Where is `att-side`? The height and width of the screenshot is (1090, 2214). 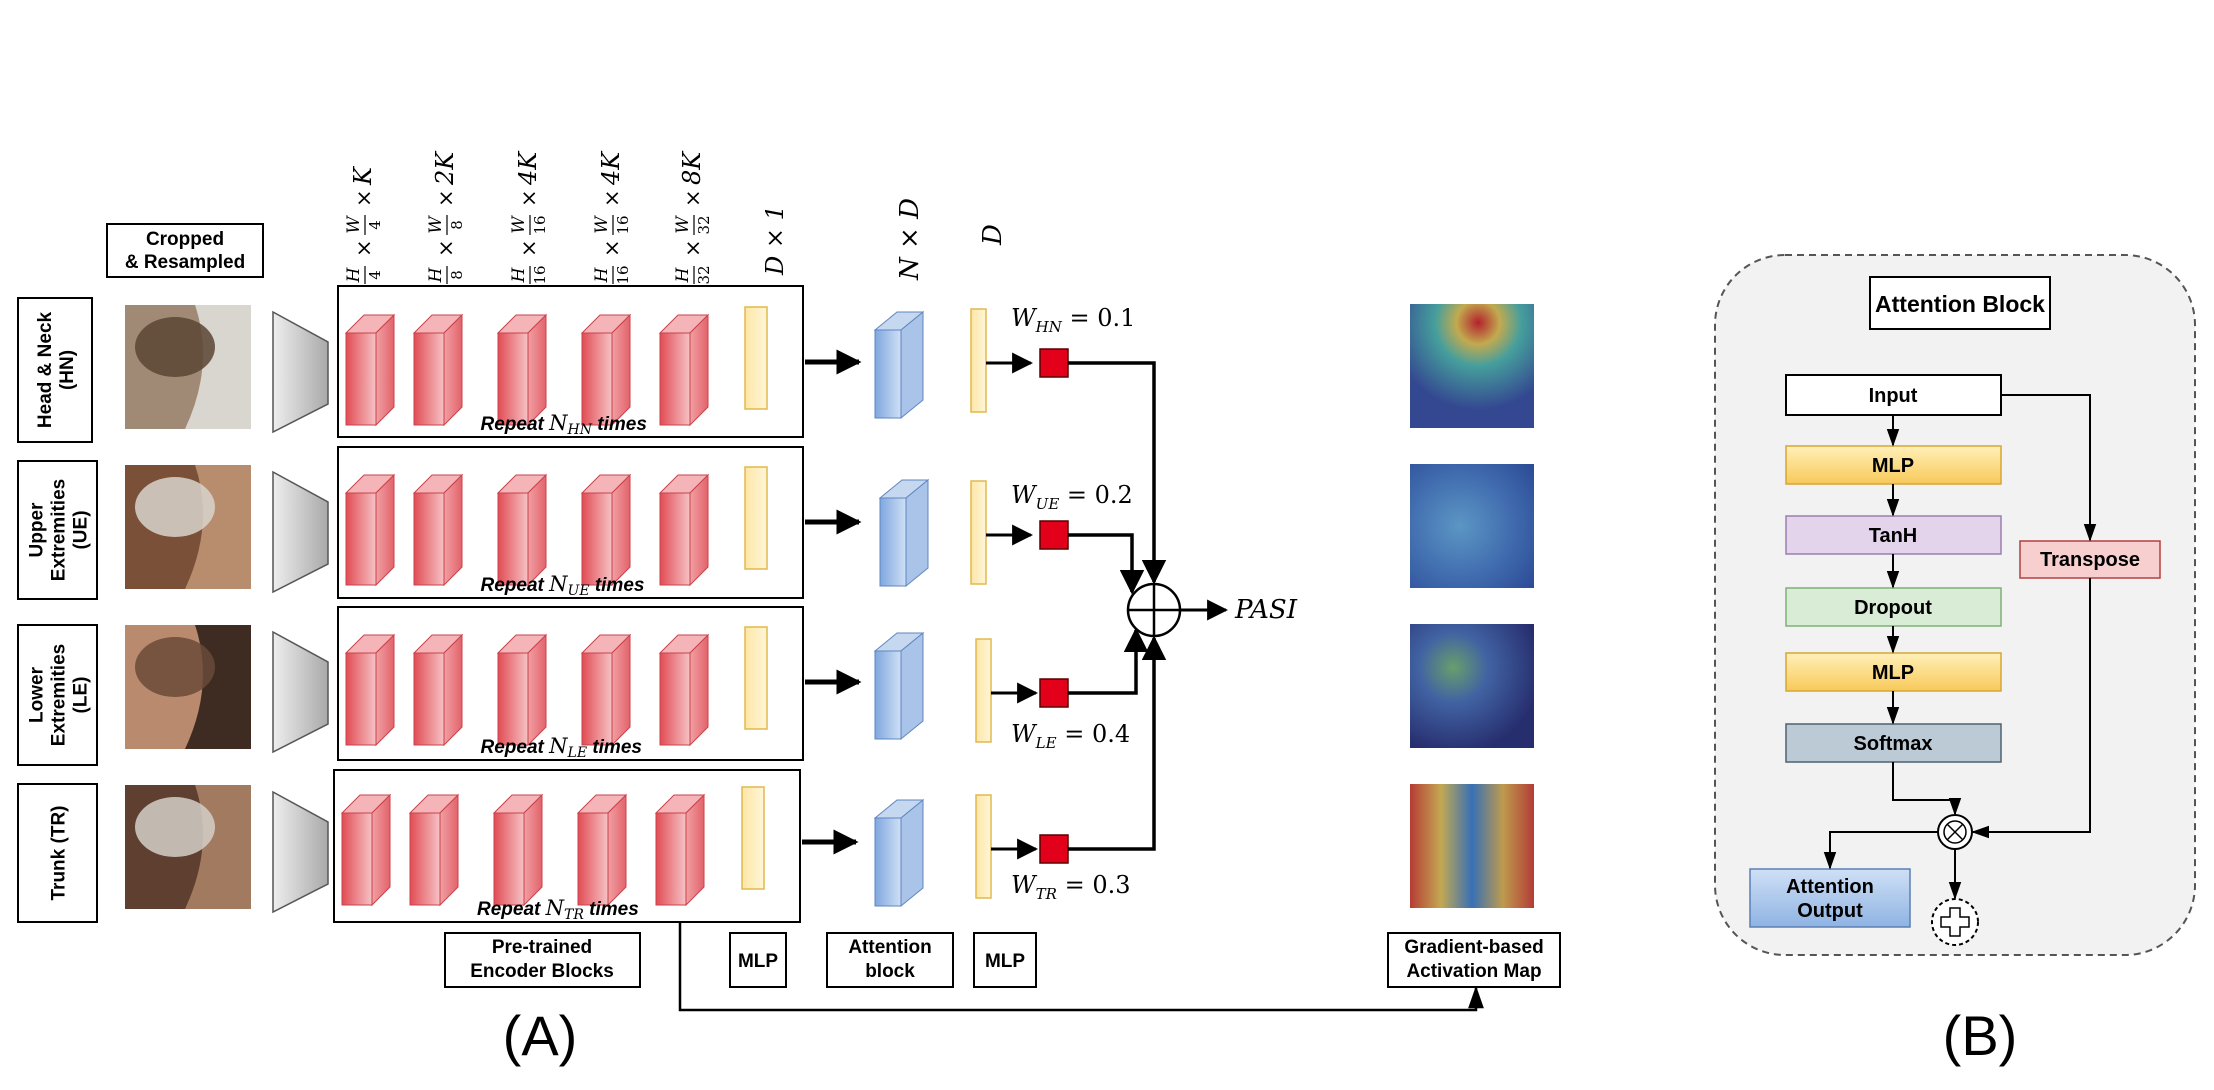
att-side is located at coordinates (912, 686).